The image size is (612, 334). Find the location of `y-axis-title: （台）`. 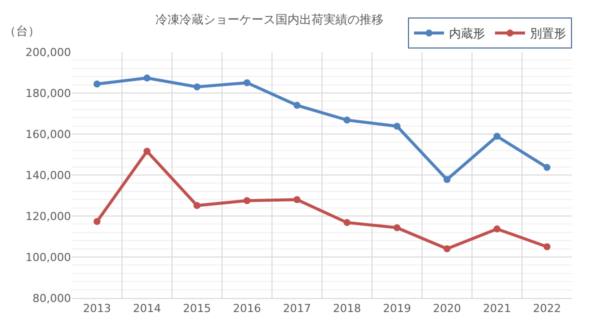

y-axis-title: （台） is located at coordinates (22, 31).